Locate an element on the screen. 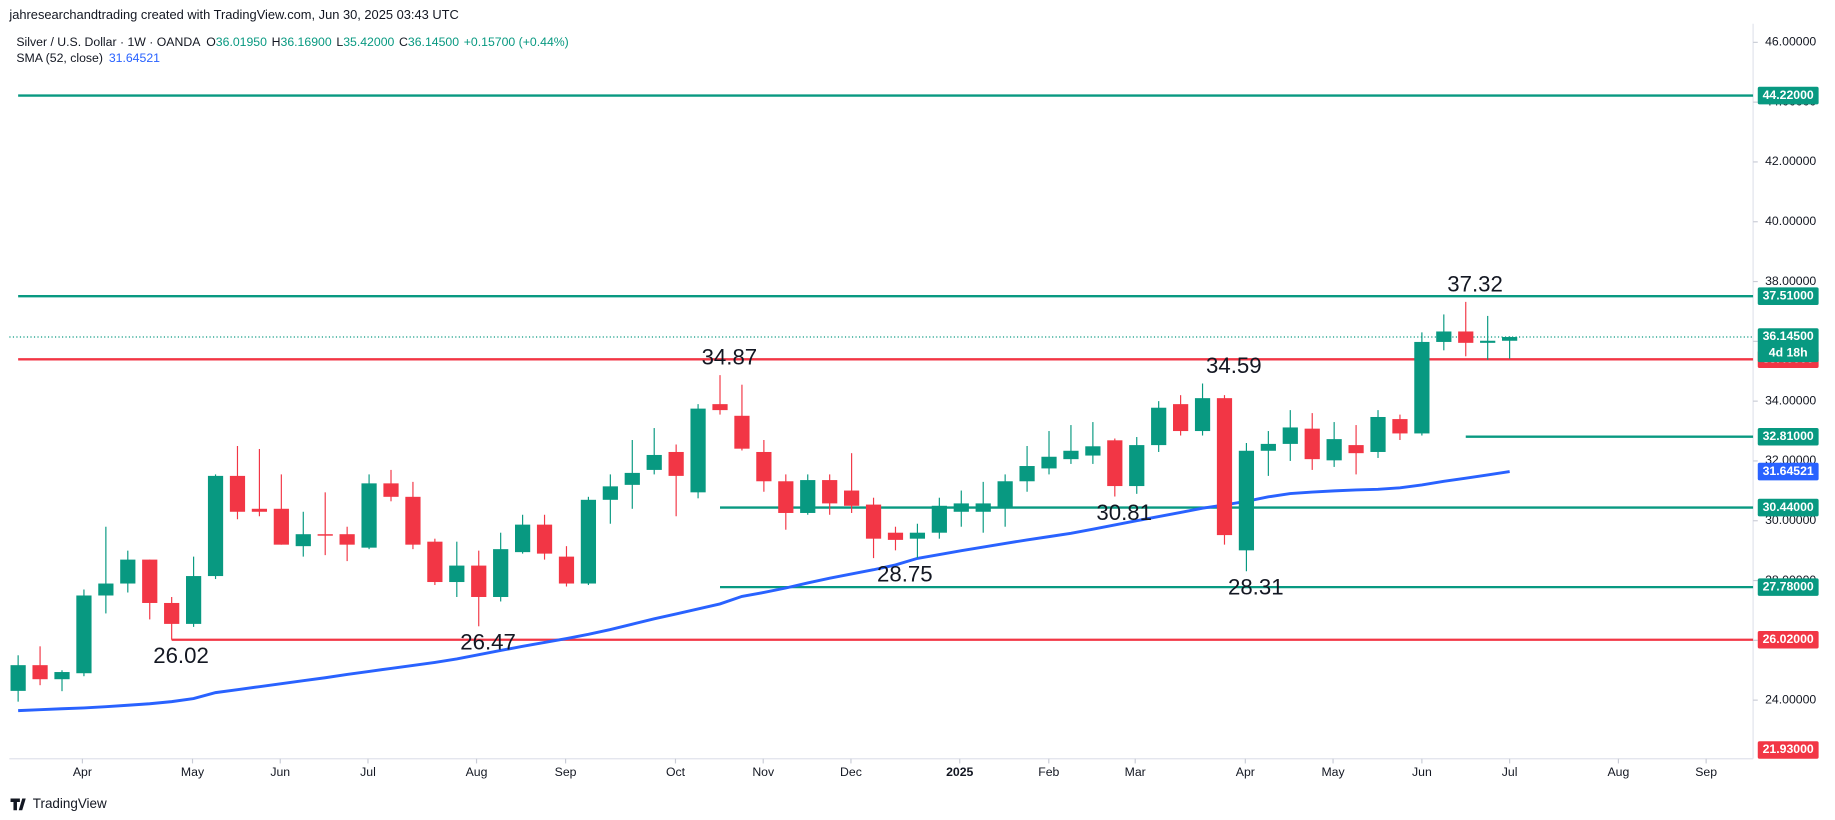 This screenshot has height=820, width=1835. price-annotation: 37.32 is located at coordinates (1475, 283).